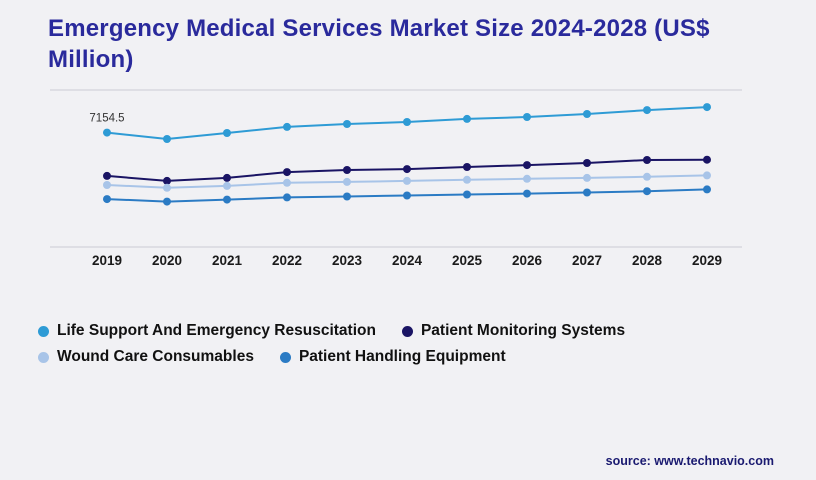 This screenshot has width=816, height=480. What do you see at coordinates (523, 330) in the screenshot?
I see `legend-label: Patient Monitoring Systems` at bounding box center [523, 330].